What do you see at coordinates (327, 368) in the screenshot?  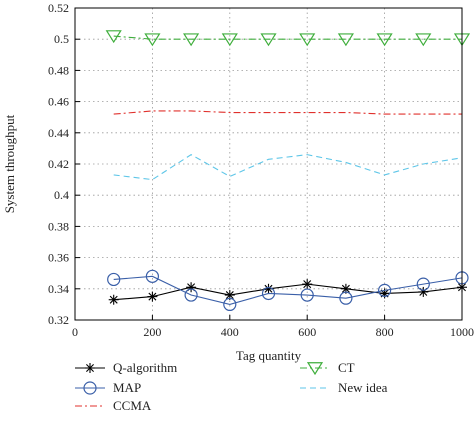 I see `legend-item: CT` at bounding box center [327, 368].